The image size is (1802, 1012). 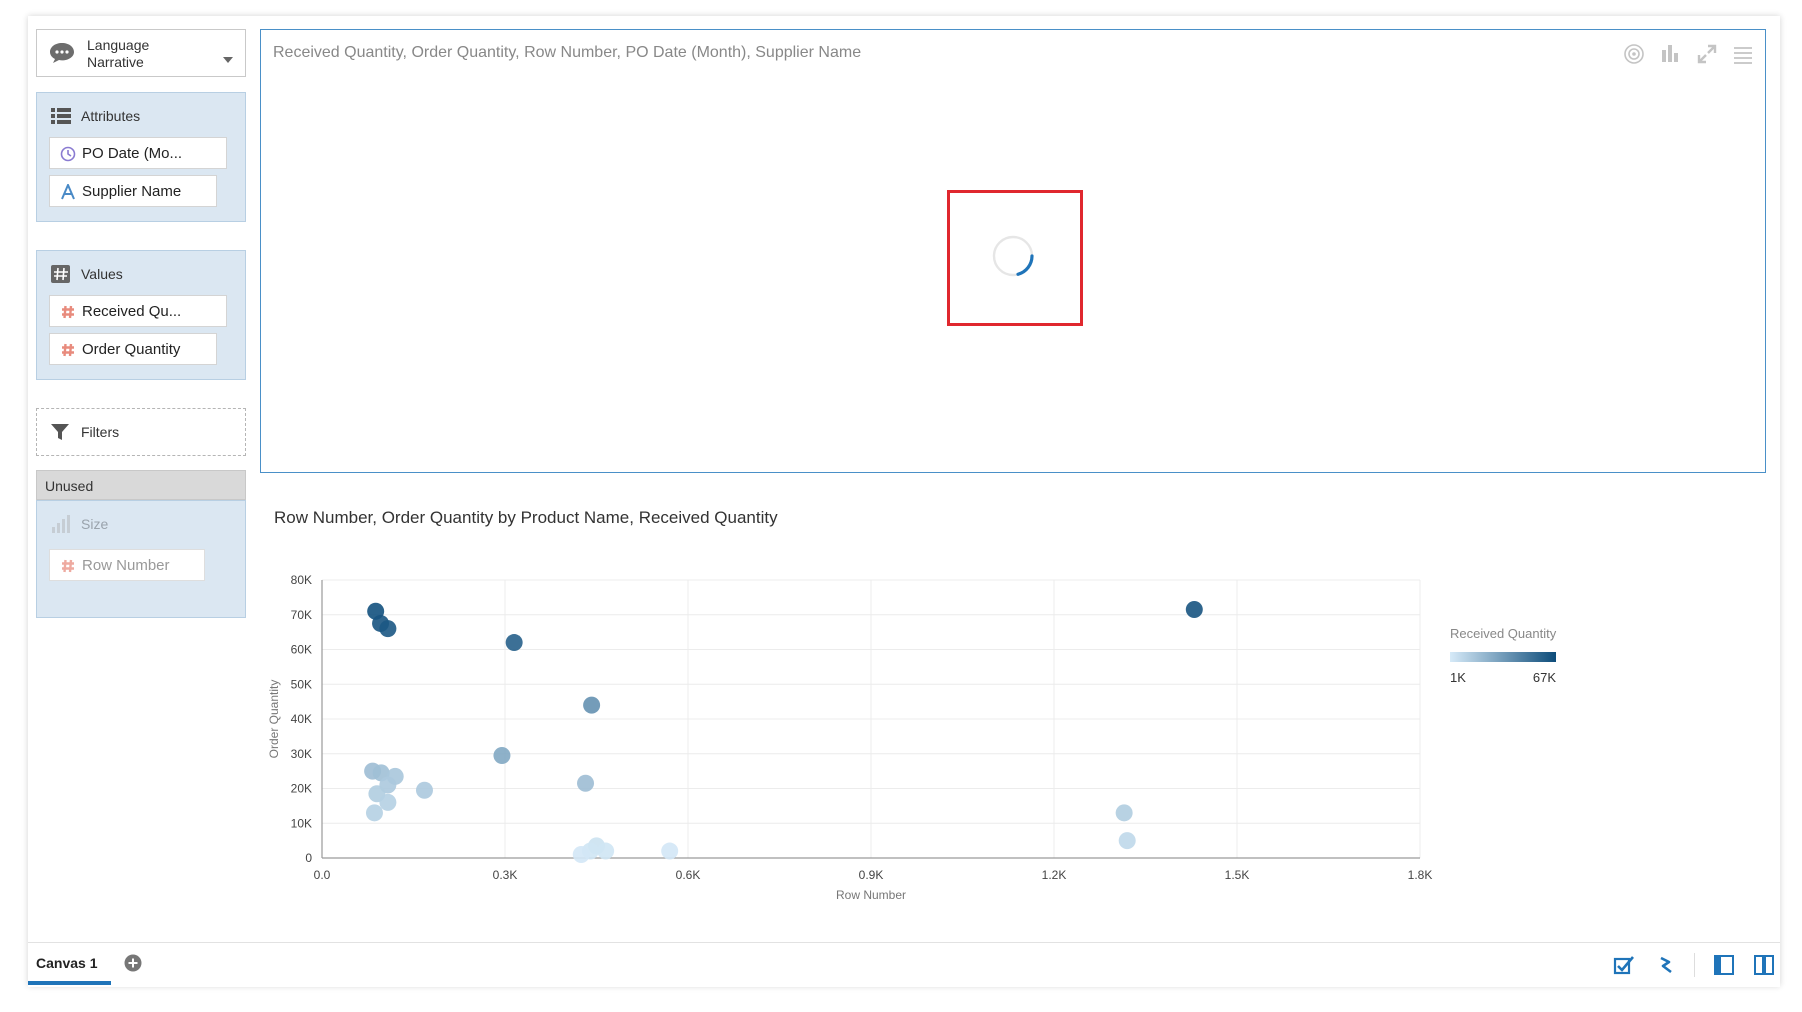 What do you see at coordinates (1743, 54) in the screenshot?
I see `hamburger-menu-icon` at bounding box center [1743, 54].